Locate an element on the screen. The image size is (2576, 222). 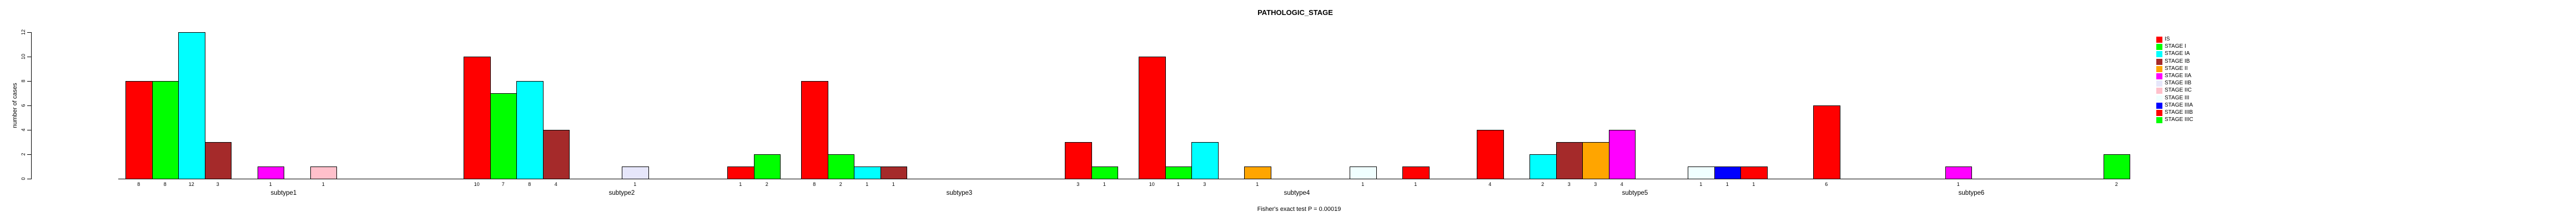
bar-subtype4-stage-i is located at coordinates (1178, 173).